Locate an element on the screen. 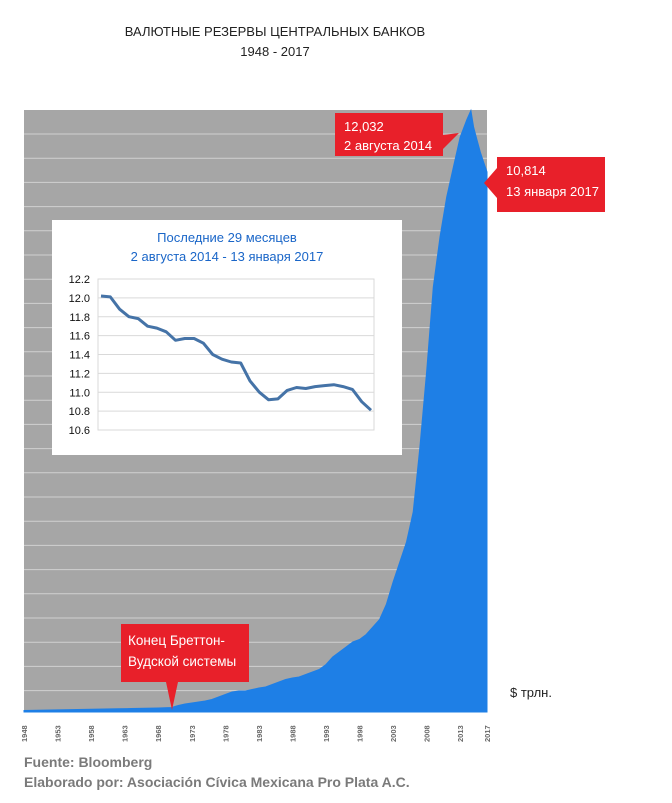  callout-bretton-line1: Конец Бреттон- is located at coordinates (176, 640).